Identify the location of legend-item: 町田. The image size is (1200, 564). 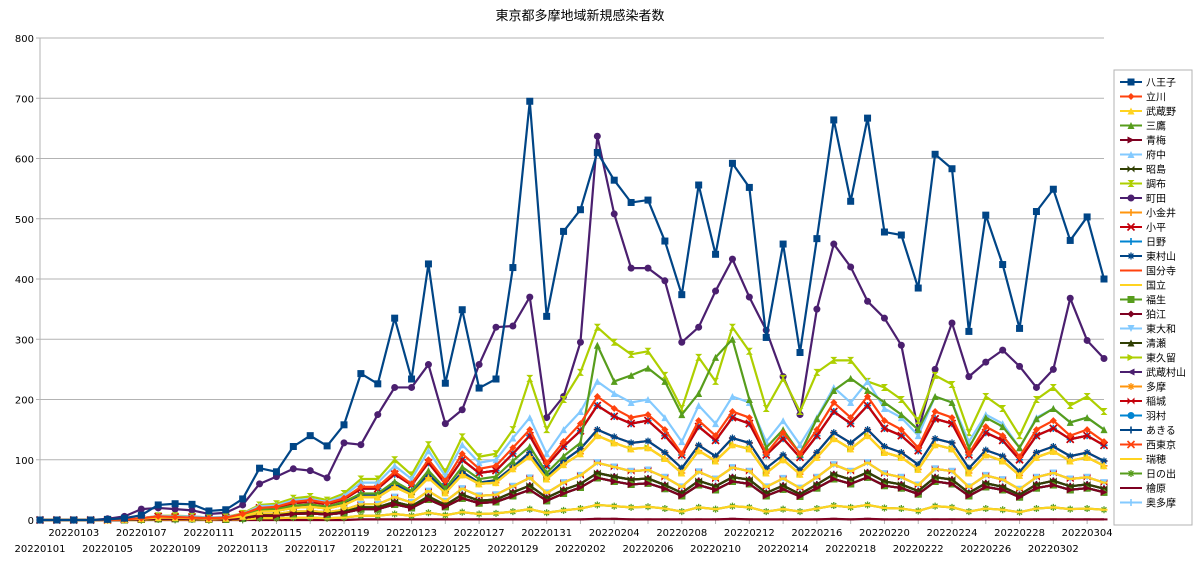
(1143, 199).